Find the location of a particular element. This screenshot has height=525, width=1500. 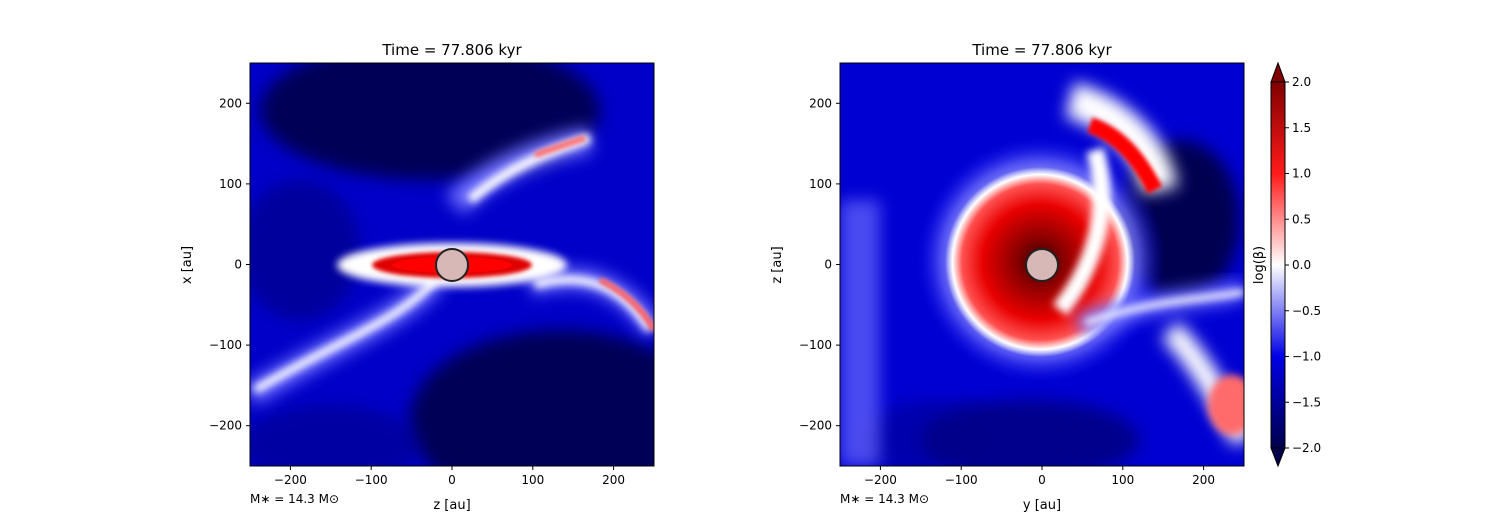

left-ytick-label: 100 is located at coordinates (230, 184).